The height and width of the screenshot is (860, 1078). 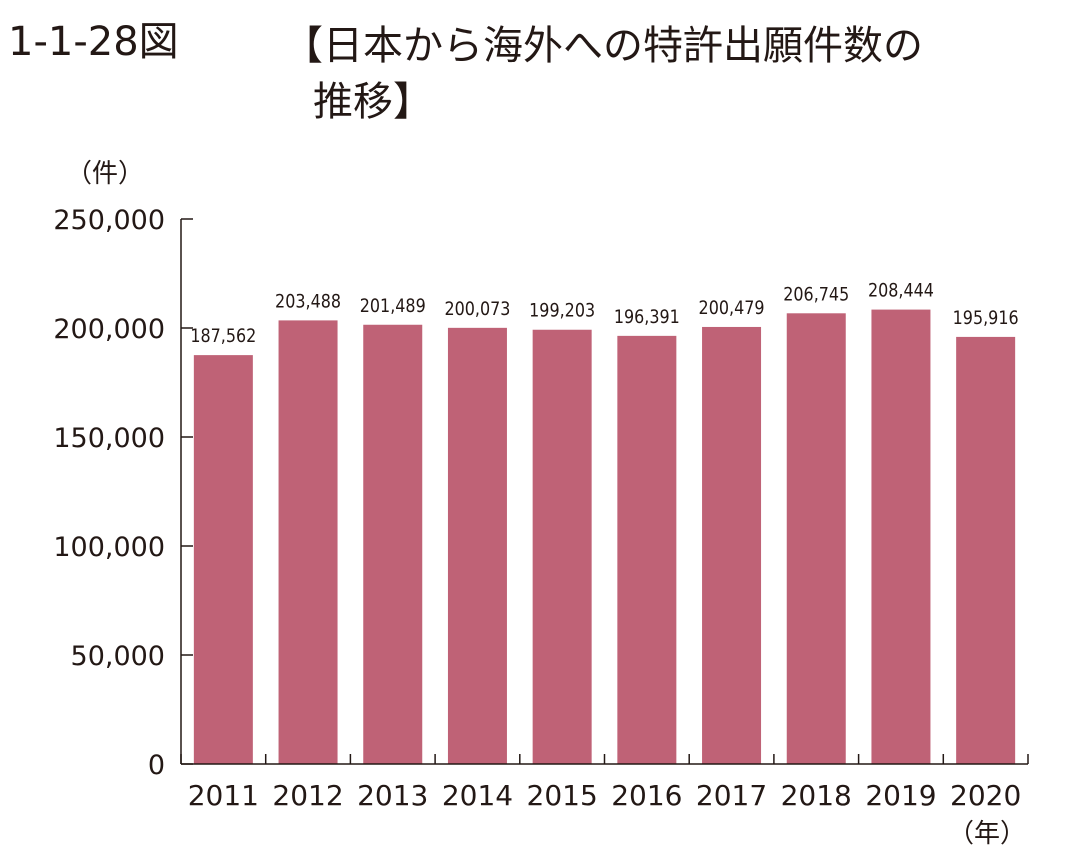 I want to click on chart-title: 【日本から海外への特許出願件数の 推移】, so click(x=673, y=74).